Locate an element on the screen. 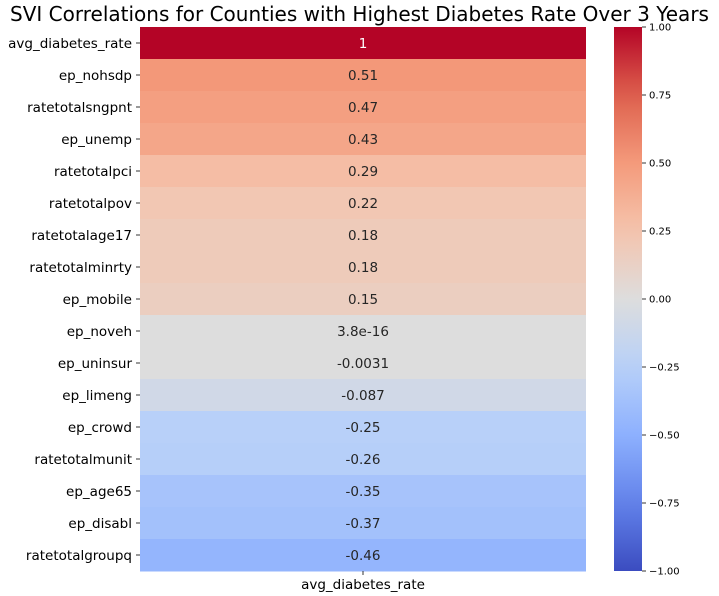  colorbar-tick-label: 1.00 is located at coordinates (660, 28).